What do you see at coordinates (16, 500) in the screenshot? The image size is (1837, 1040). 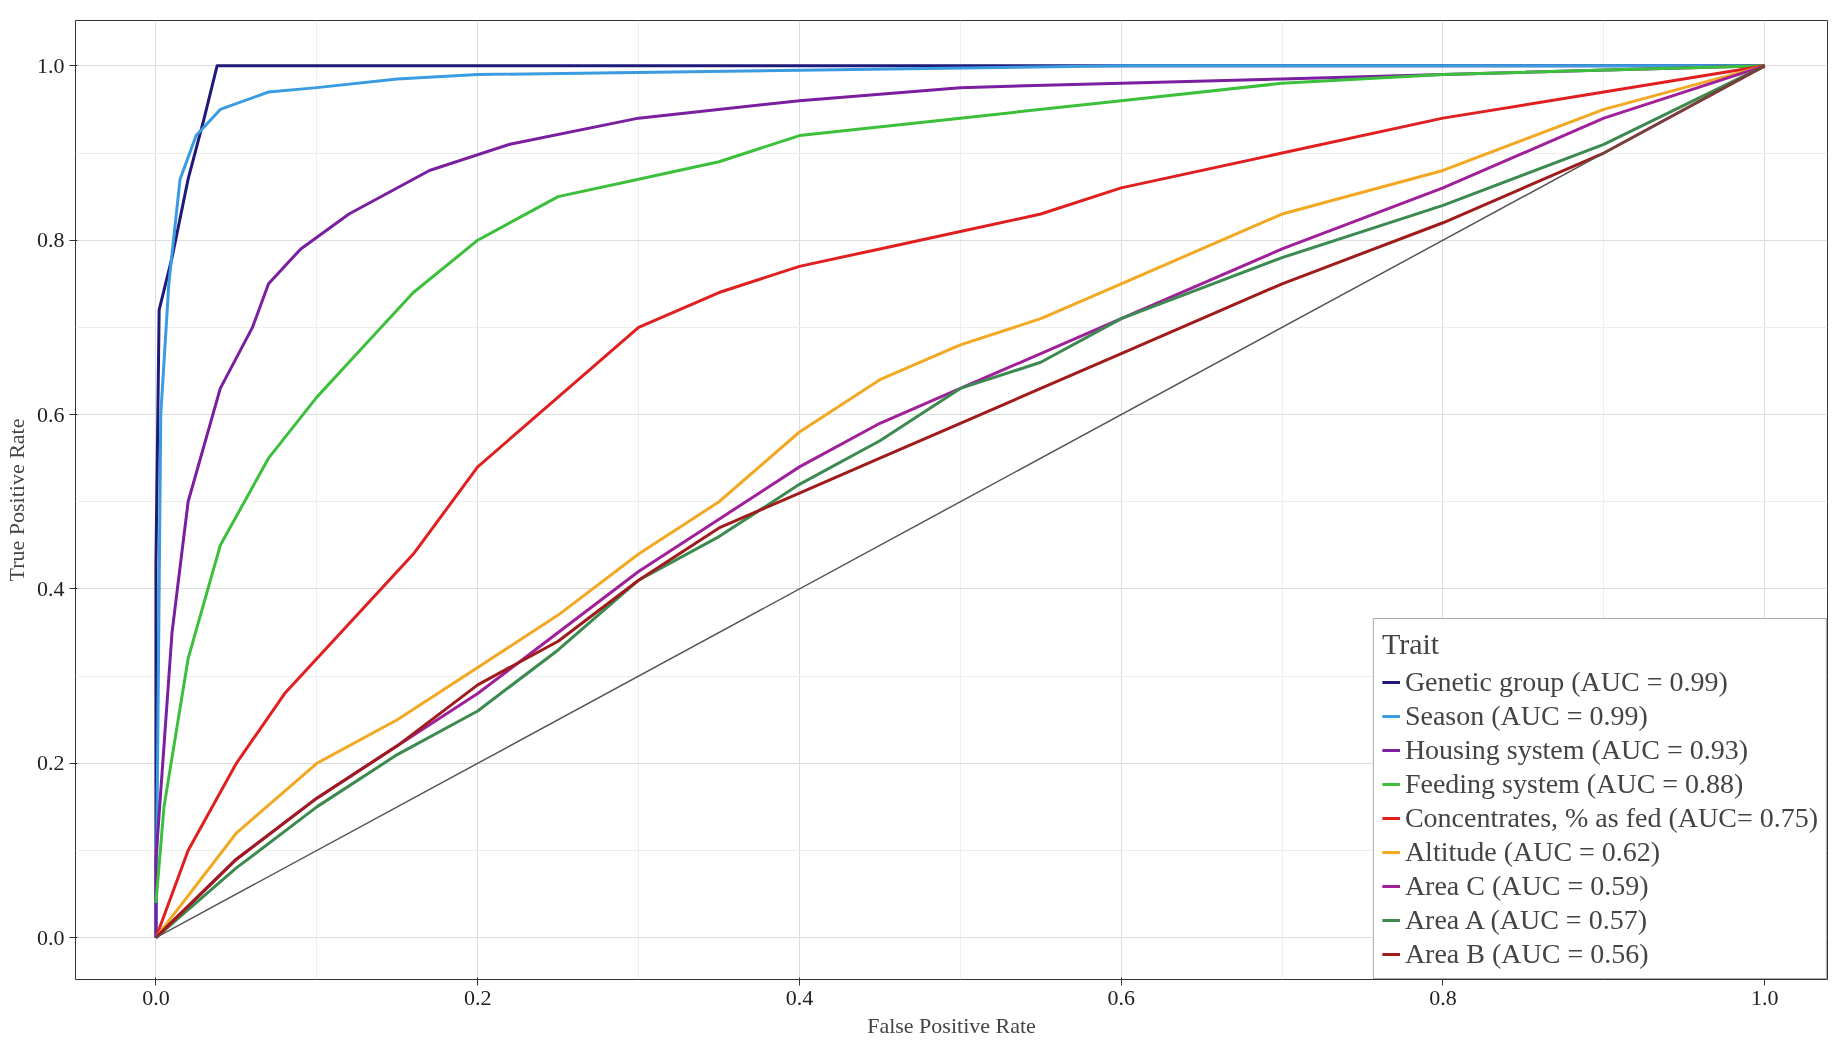 I see `y-axis-title: True Positive Rate` at bounding box center [16, 500].